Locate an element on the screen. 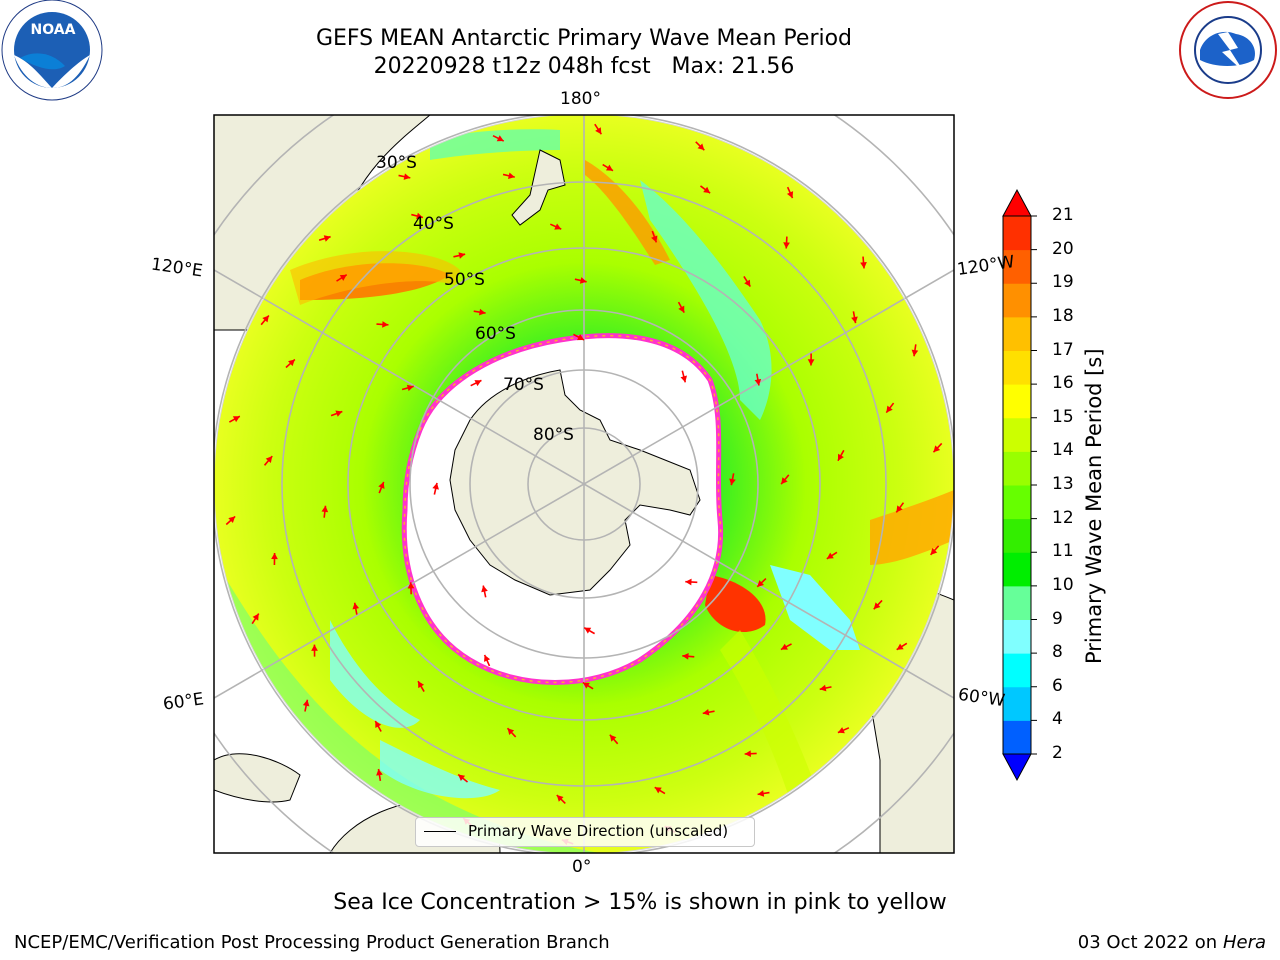 This screenshot has height=960, width=1280. colorbar-tick-label: 4 is located at coordinates (1057, 719).